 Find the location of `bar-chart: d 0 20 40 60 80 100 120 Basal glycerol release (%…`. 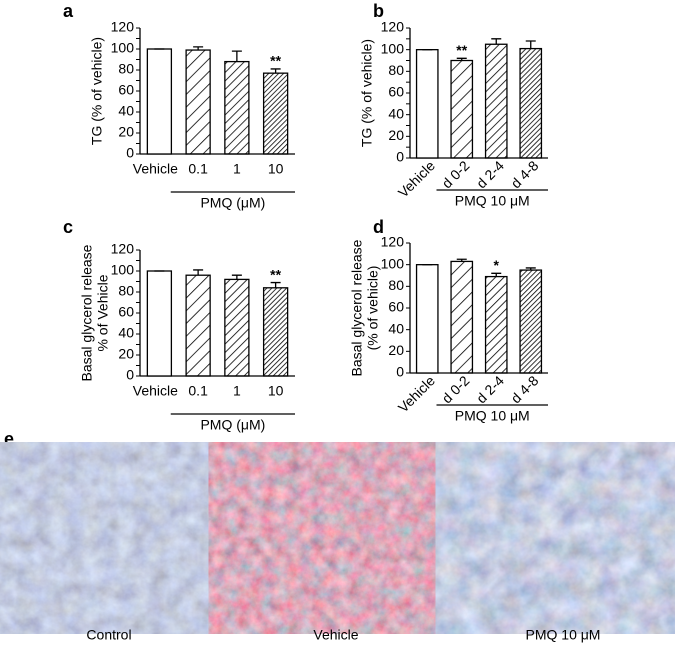

bar-chart: d 0 20 40 60 80 100 120 Basal glycerol release (%… is located at coordinates (448, 320).